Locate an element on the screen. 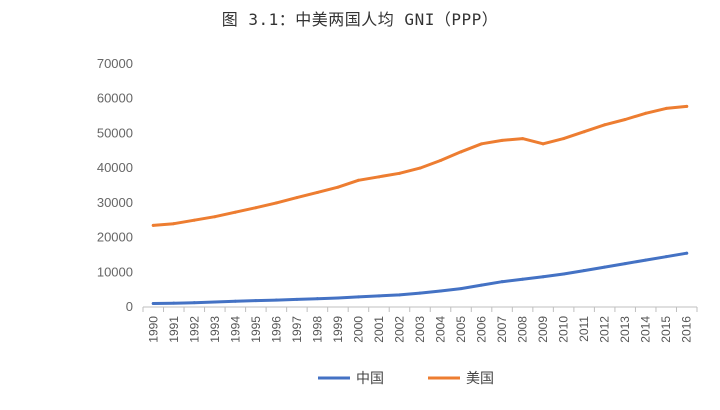 This screenshot has width=720, height=410. x-tick-label: 2004 is located at coordinates (441, 329).